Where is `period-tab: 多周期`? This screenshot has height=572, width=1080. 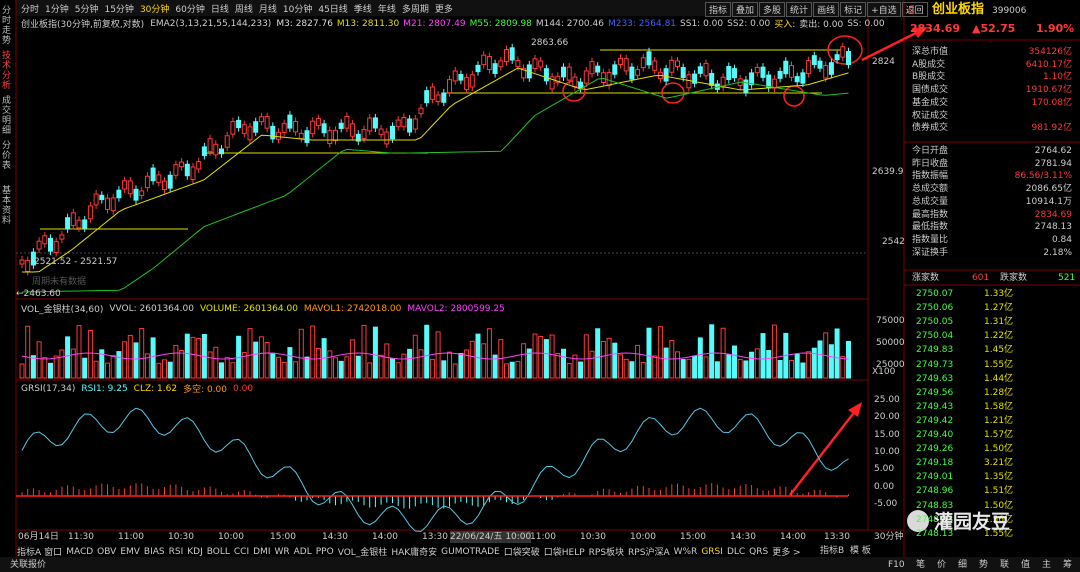
period-tab: 多周期 is located at coordinates (415, 10).